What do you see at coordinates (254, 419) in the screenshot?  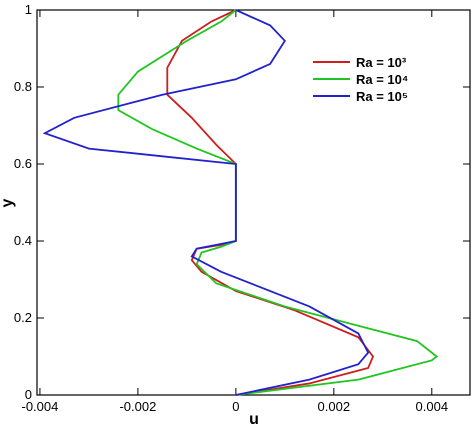 I see `x-axis-label: u` at bounding box center [254, 419].